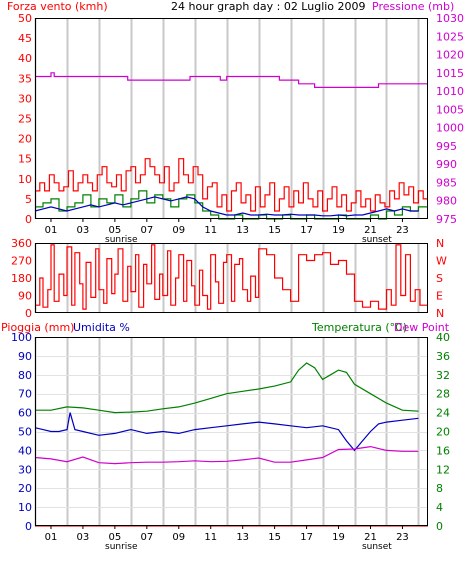 Image resolution: width=467 pixels, height=563 pixels. I want to click on series-vento-media-mobile--line, so click(226, 206).